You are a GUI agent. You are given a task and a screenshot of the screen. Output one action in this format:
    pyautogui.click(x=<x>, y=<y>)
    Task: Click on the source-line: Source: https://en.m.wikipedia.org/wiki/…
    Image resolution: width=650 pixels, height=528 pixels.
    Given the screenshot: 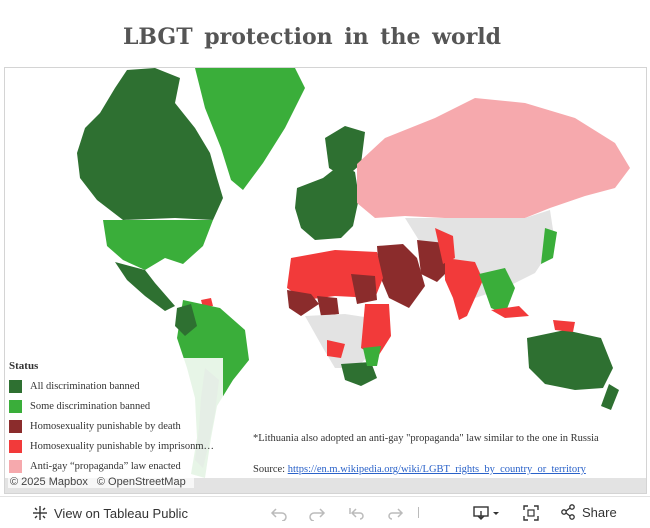 What is the action you would take?
    pyautogui.click(x=443, y=469)
    